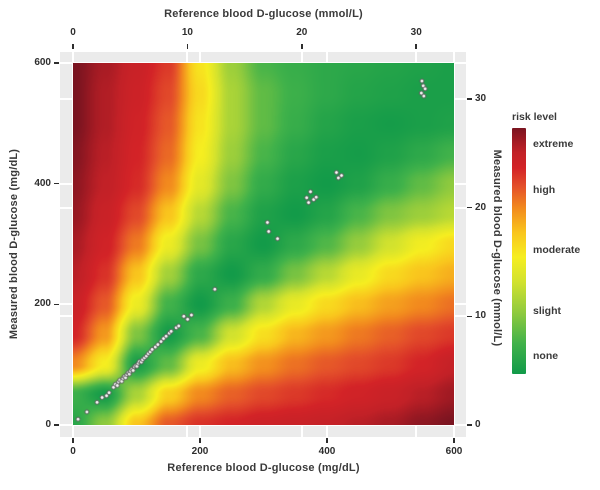 This screenshot has height=490, width=600. I want to click on legend-title: risk level, so click(534, 117).